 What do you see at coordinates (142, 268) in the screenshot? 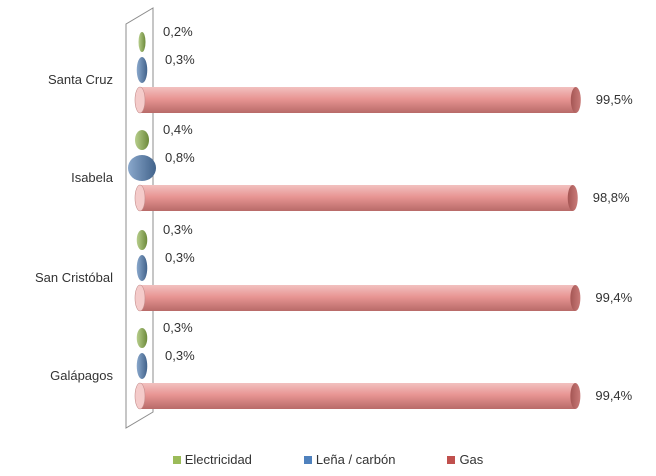
I see `bar-lena-carbon-san-cristobal` at bounding box center [142, 268].